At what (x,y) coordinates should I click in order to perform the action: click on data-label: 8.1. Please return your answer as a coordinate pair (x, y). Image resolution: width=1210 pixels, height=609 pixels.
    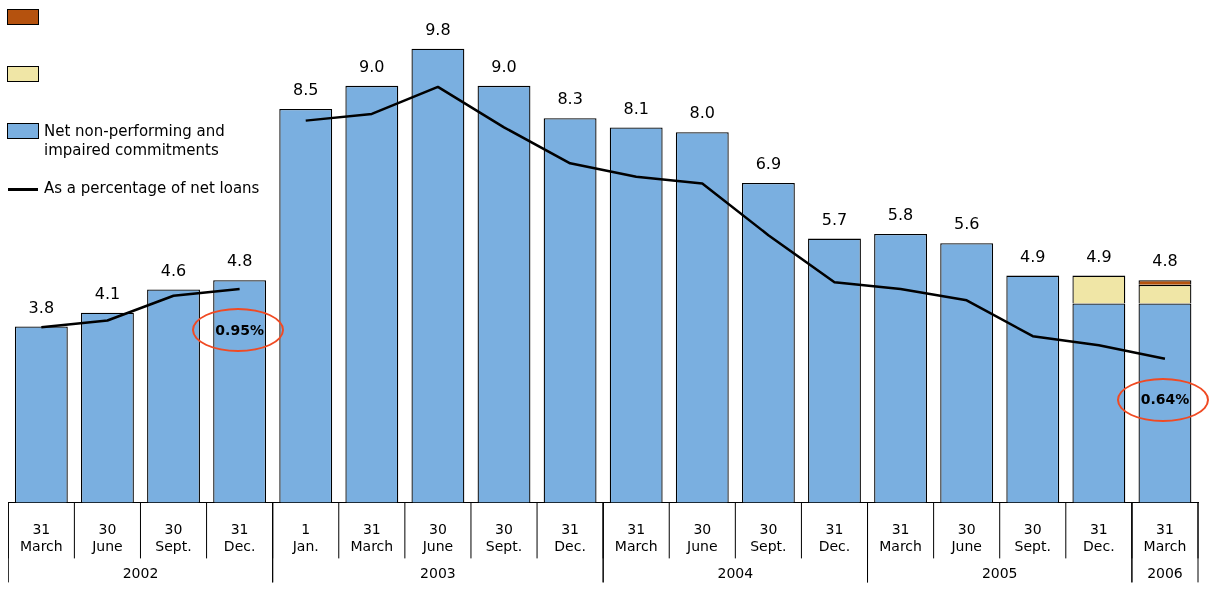
    Looking at the image, I should click on (636, 108).